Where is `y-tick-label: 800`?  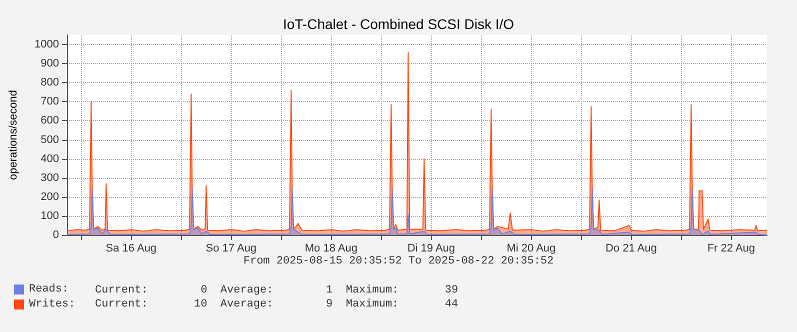
y-tick-label: 800 is located at coordinates (49, 82).